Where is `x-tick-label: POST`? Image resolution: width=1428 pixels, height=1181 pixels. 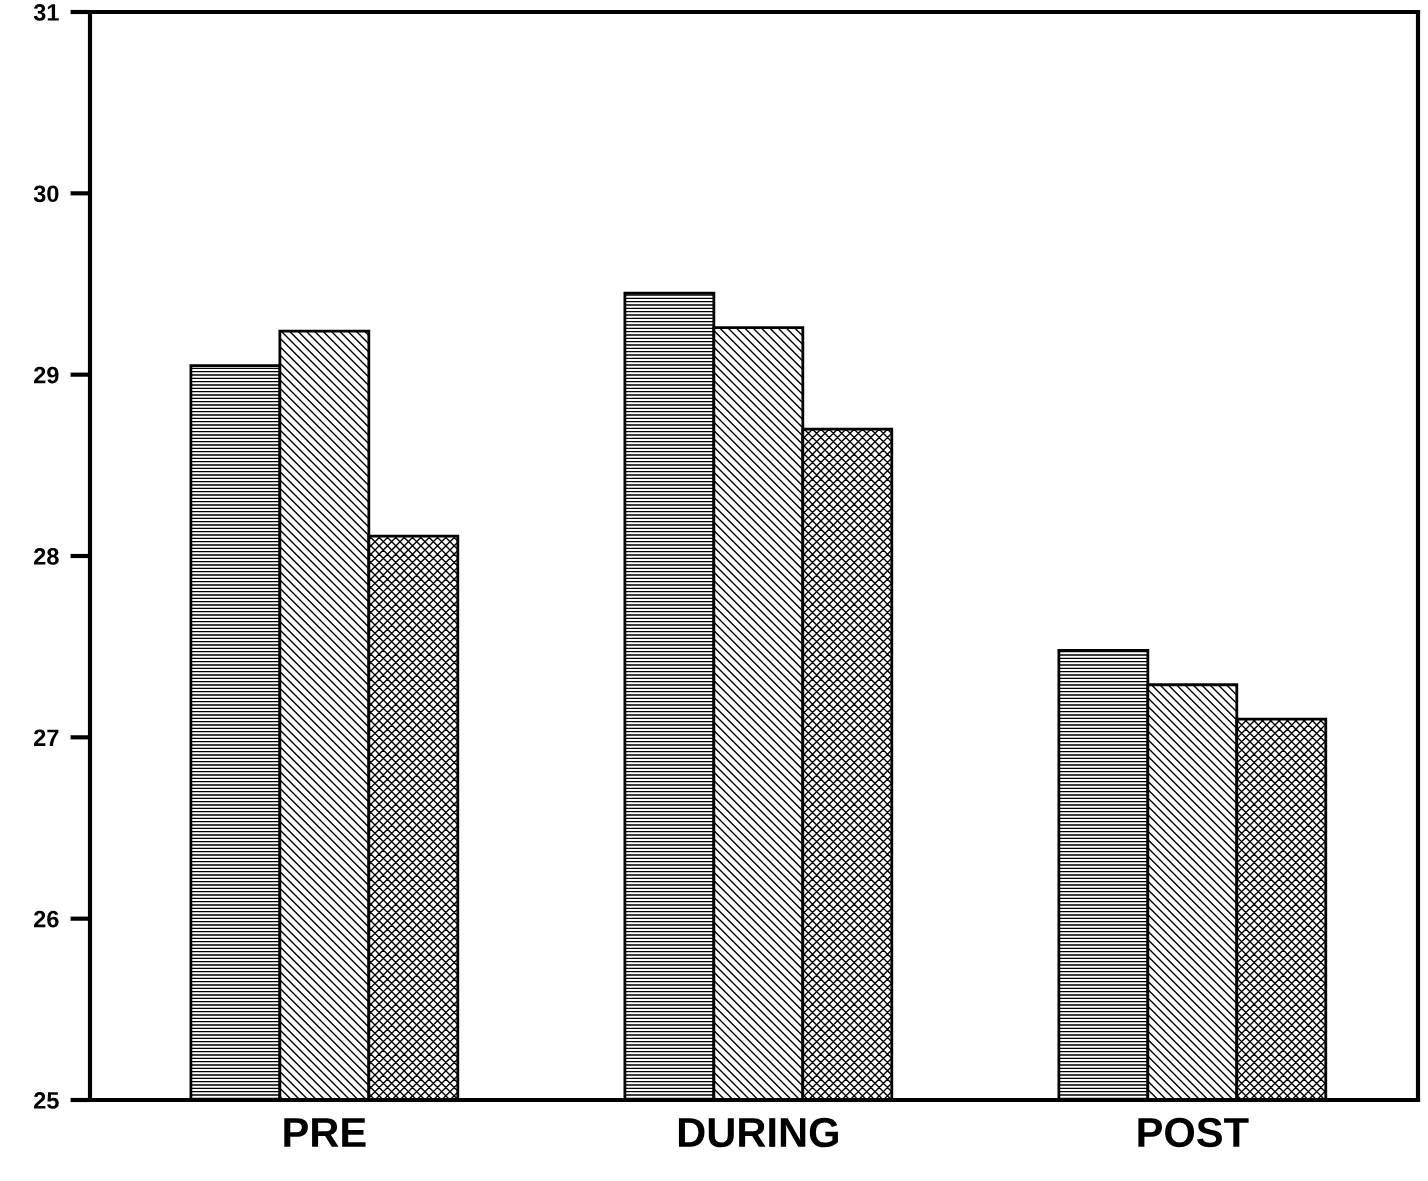 x-tick-label: POST is located at coordinates (1193, 1132).